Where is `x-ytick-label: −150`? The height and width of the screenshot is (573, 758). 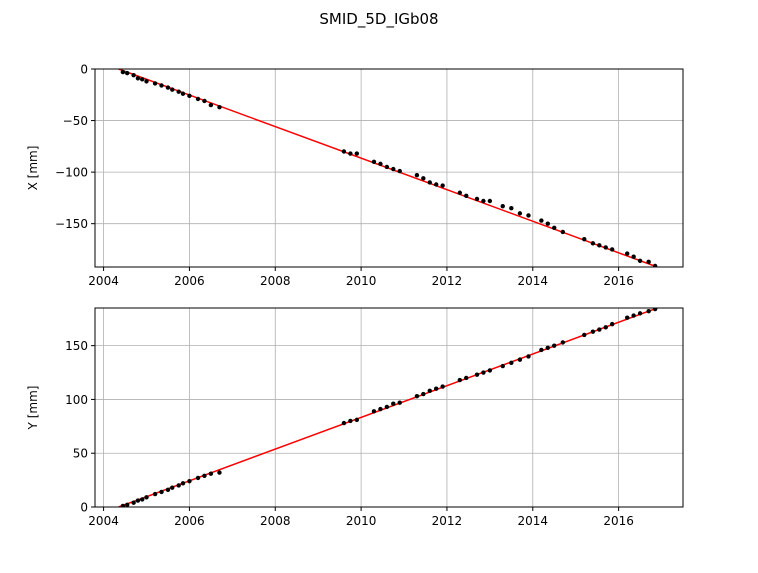
x-ytick-label: −150 is located at coordinates (71, 224).